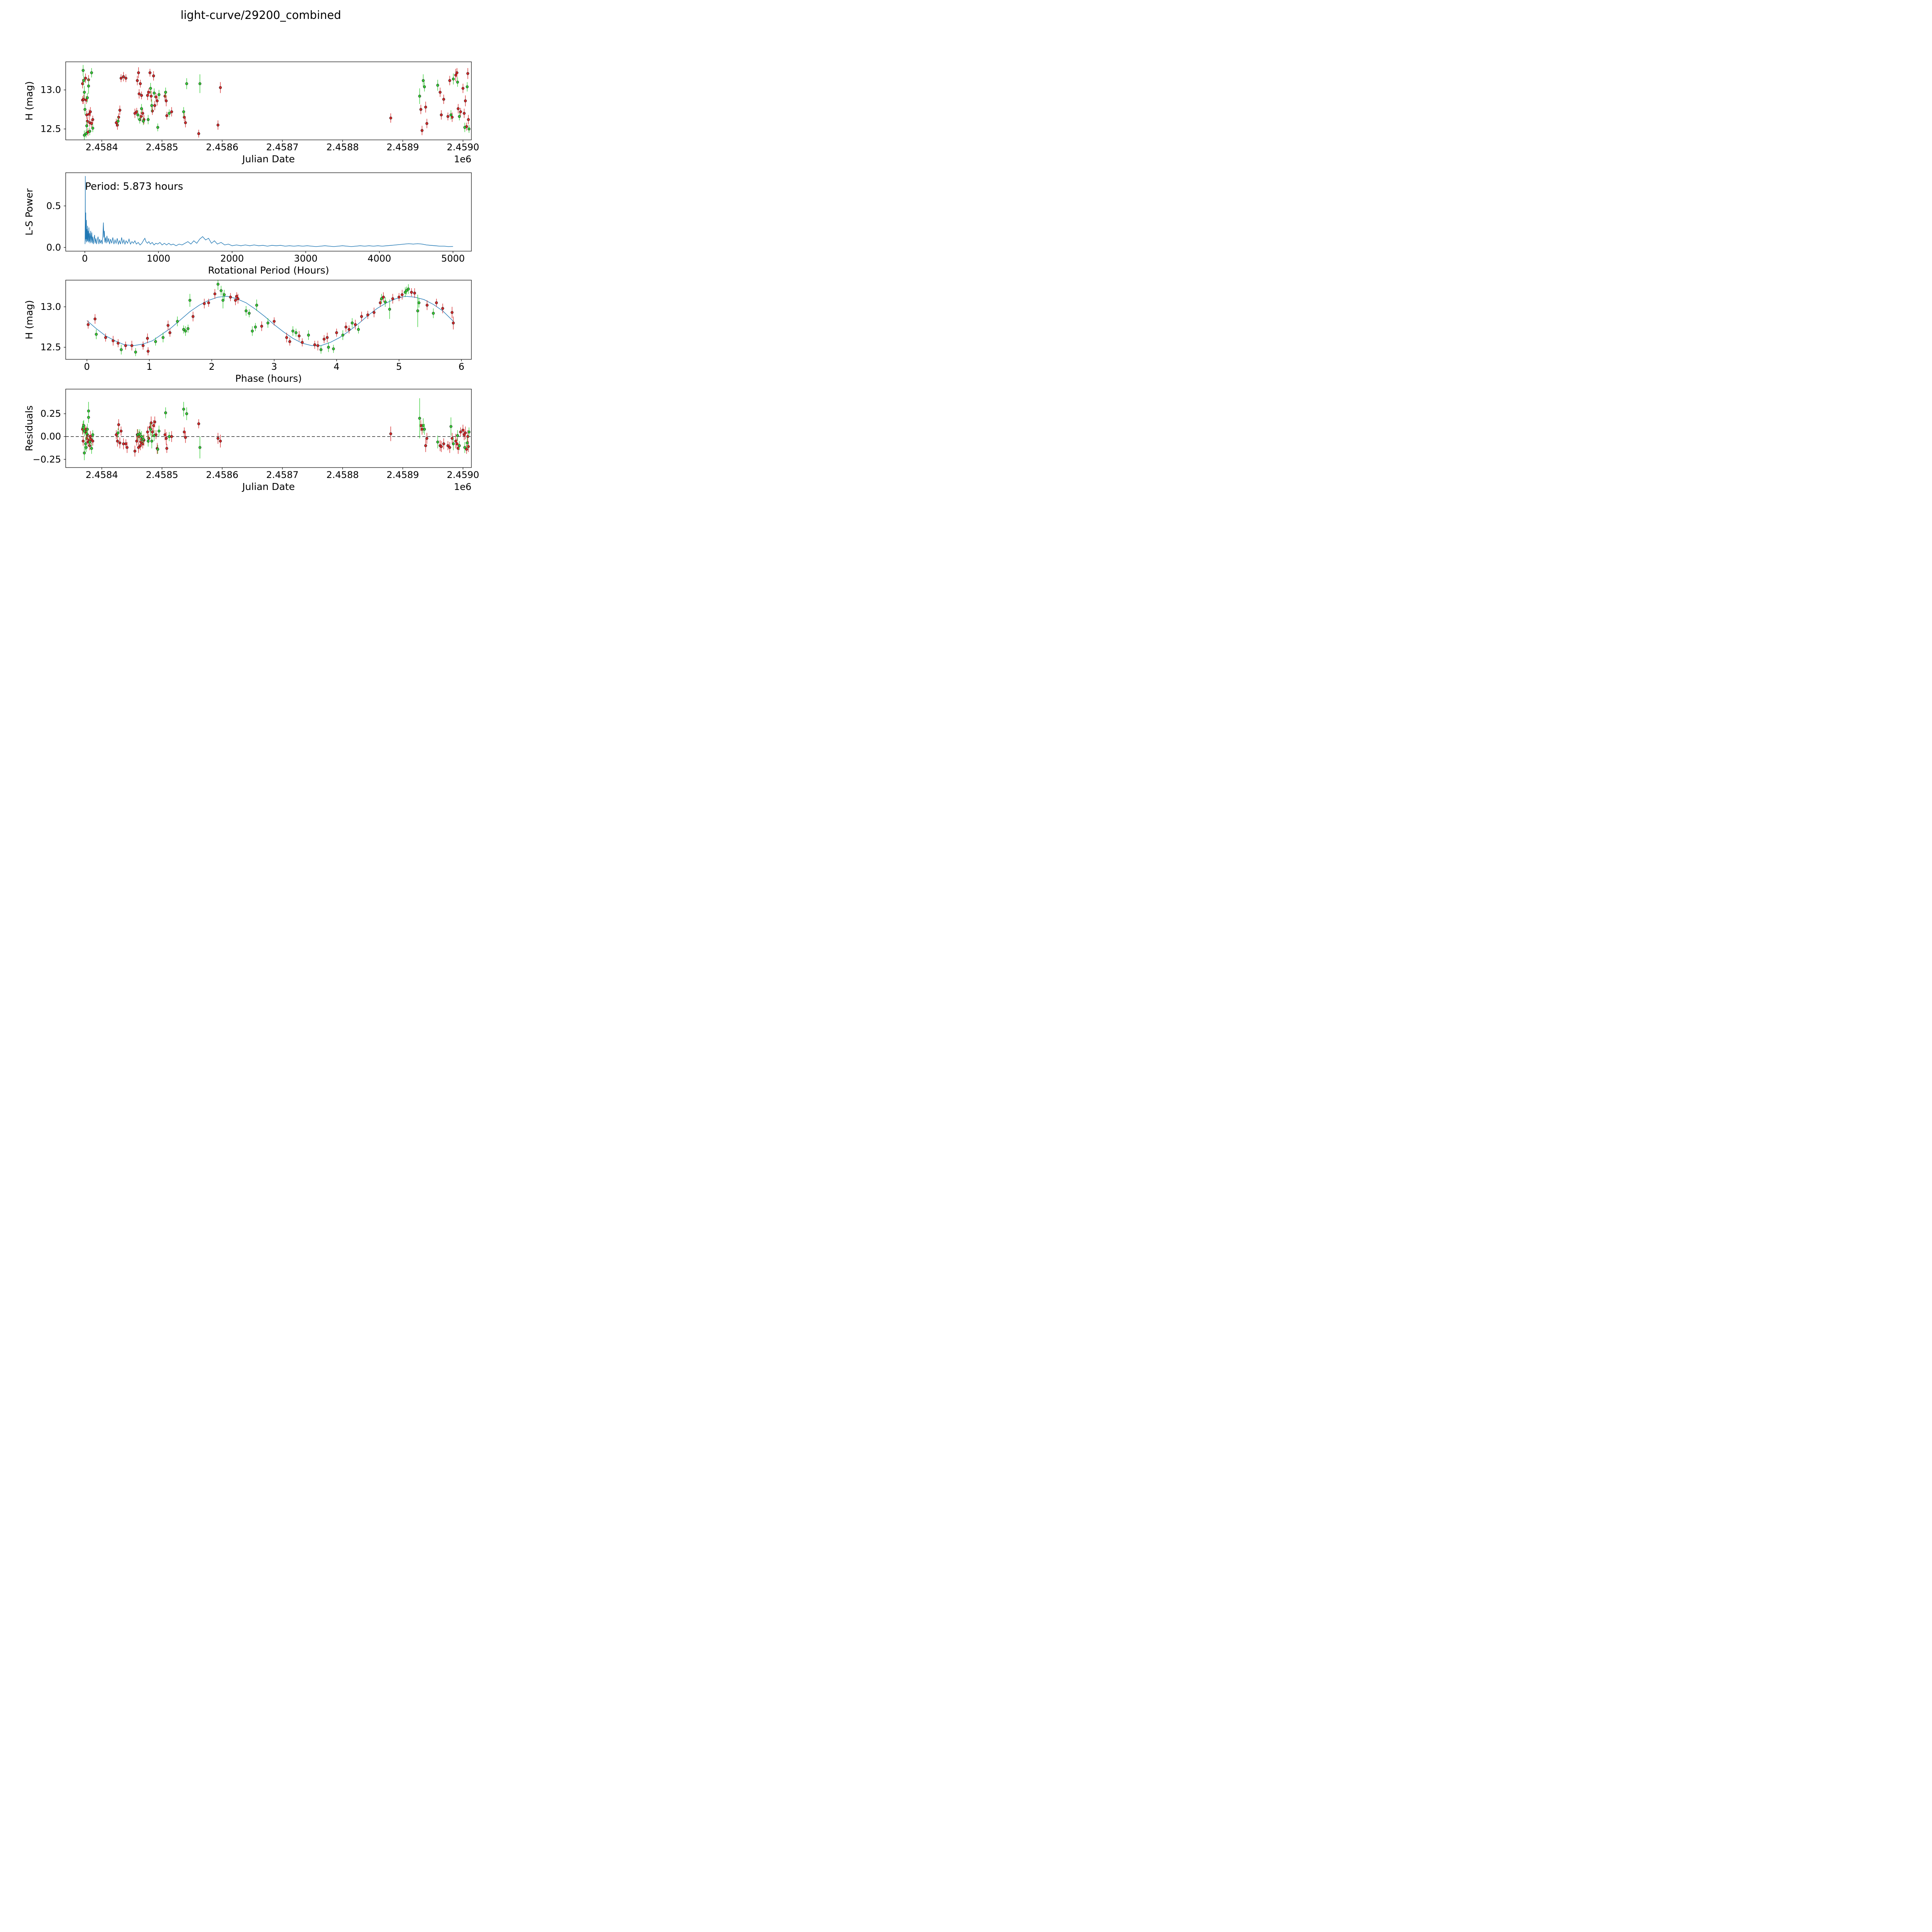  What do you see at coordinates (29, 428) in the screenshot?
I see `y-axis-label: Residuals` at bounding box center [29, 428].